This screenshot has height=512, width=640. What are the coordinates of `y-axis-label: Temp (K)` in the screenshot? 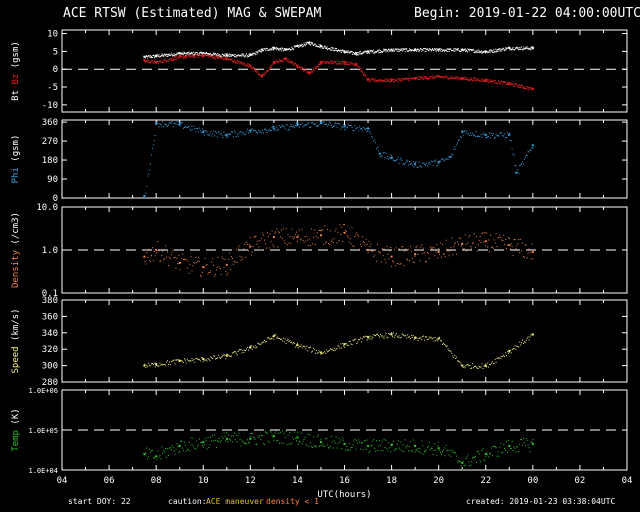 It's located at (16, 429).